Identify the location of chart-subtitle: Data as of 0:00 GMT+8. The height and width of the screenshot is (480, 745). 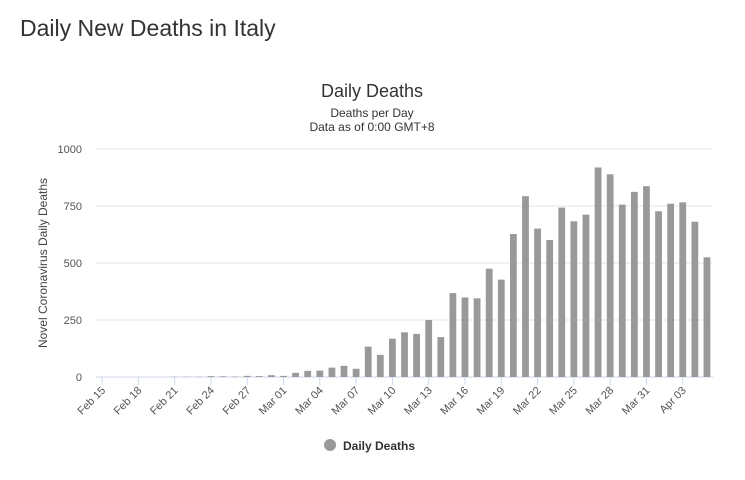
(371, 127).